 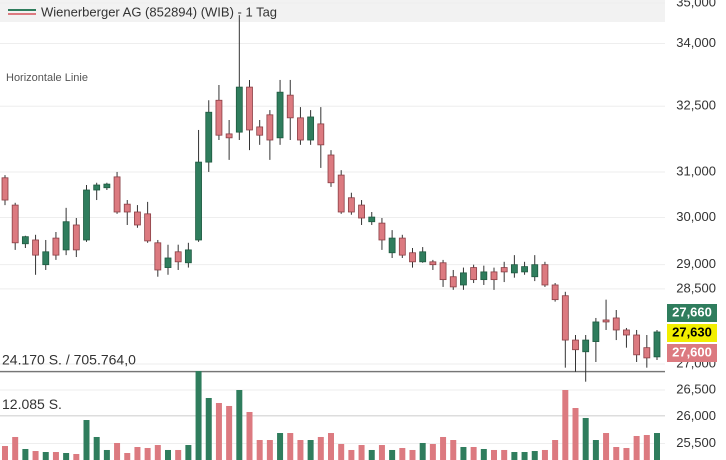 I want to click on y-tick-label: 25,500, so click(x=696, y=442).